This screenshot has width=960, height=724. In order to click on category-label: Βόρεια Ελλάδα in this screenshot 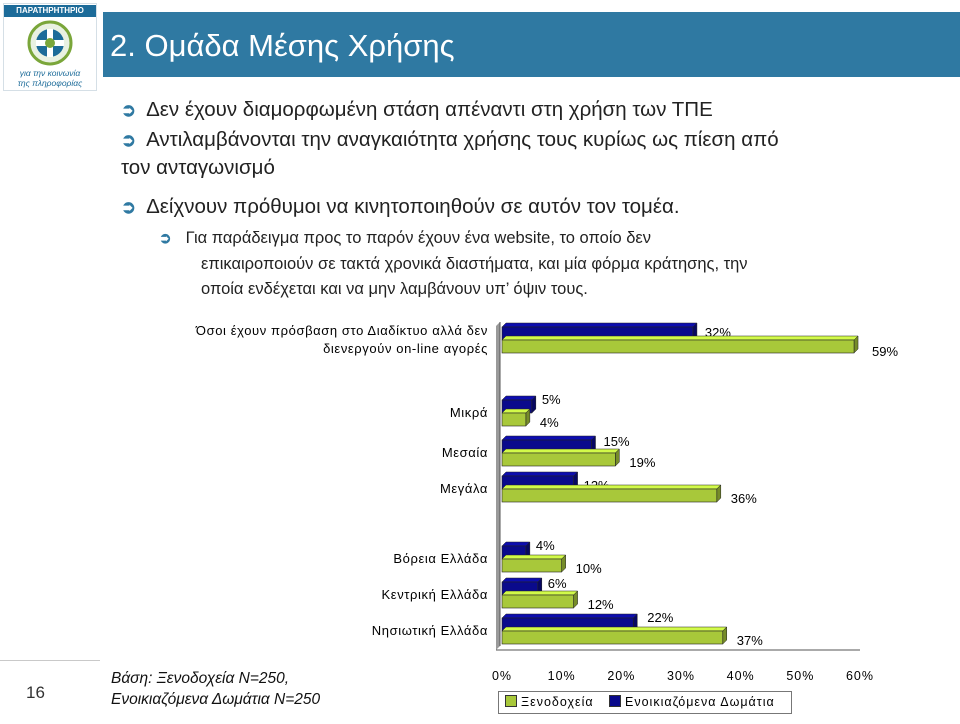, I will do `click(440, 558)`.